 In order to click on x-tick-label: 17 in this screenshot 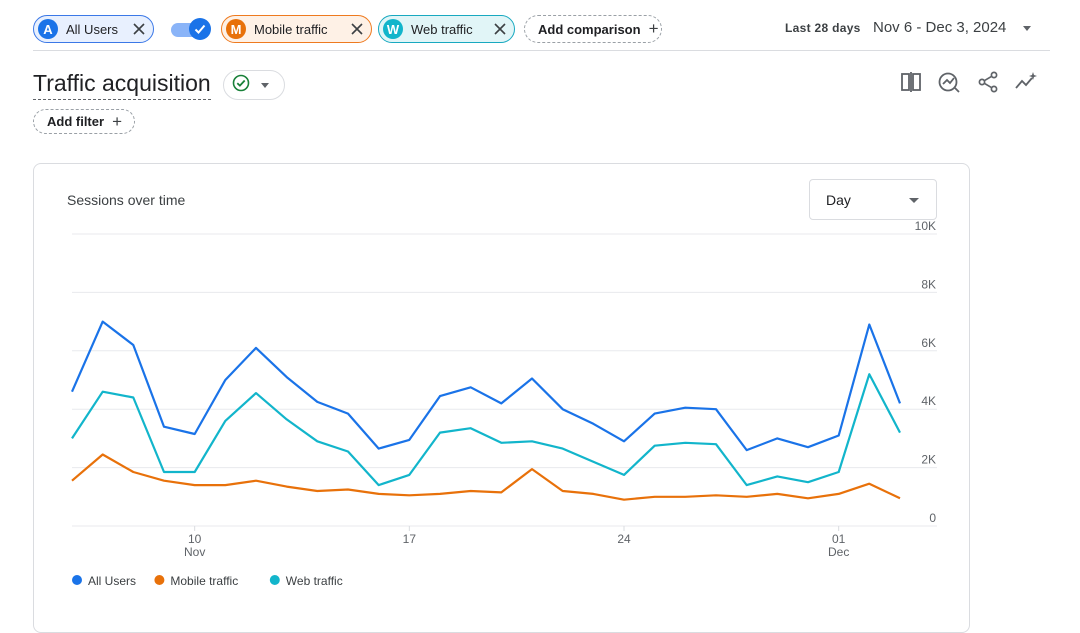, I will do `click(410, 539)`.